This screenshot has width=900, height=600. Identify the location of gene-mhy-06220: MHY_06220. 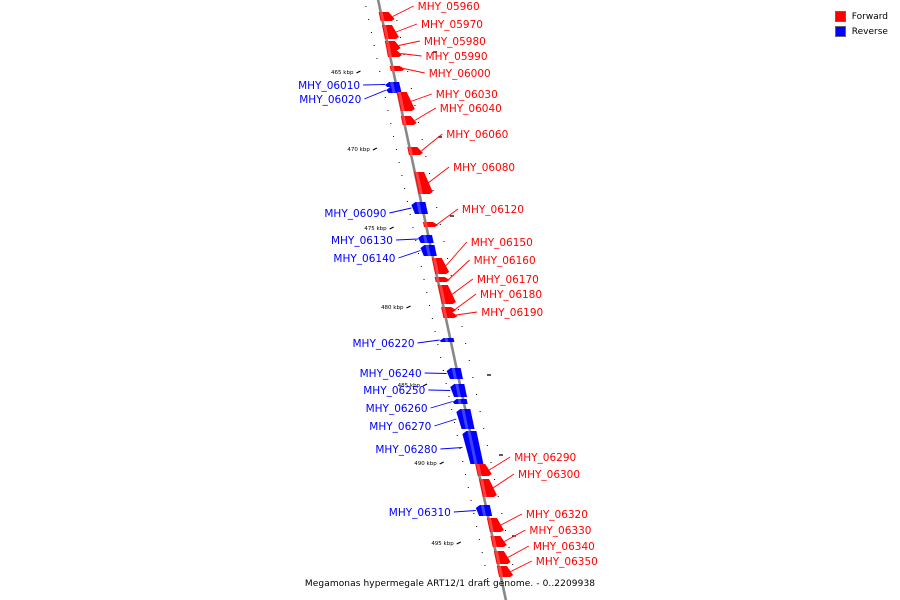
(403, 344).